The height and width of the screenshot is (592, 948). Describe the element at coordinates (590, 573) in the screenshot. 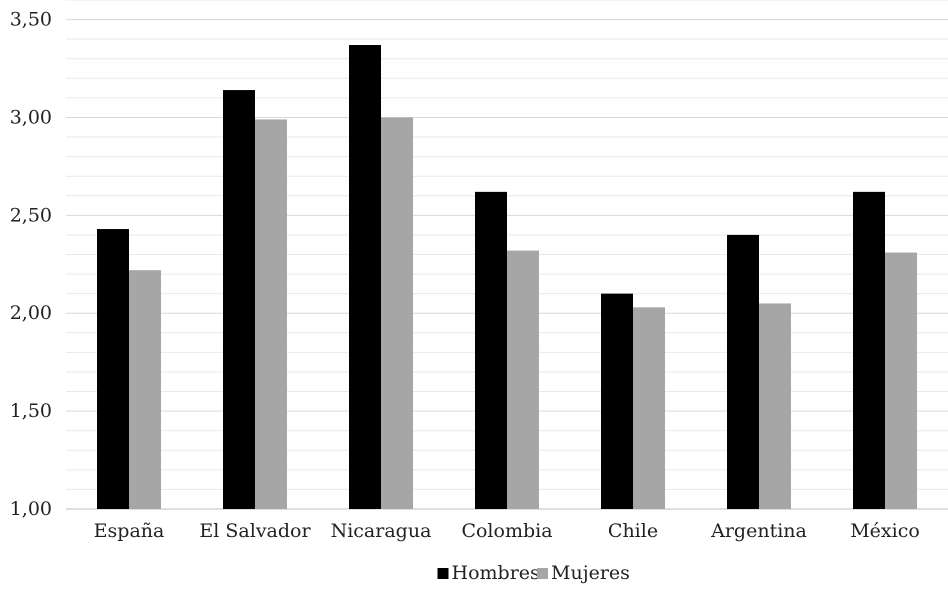

I see `legend-label-mujeres: Mujeres` at that location.